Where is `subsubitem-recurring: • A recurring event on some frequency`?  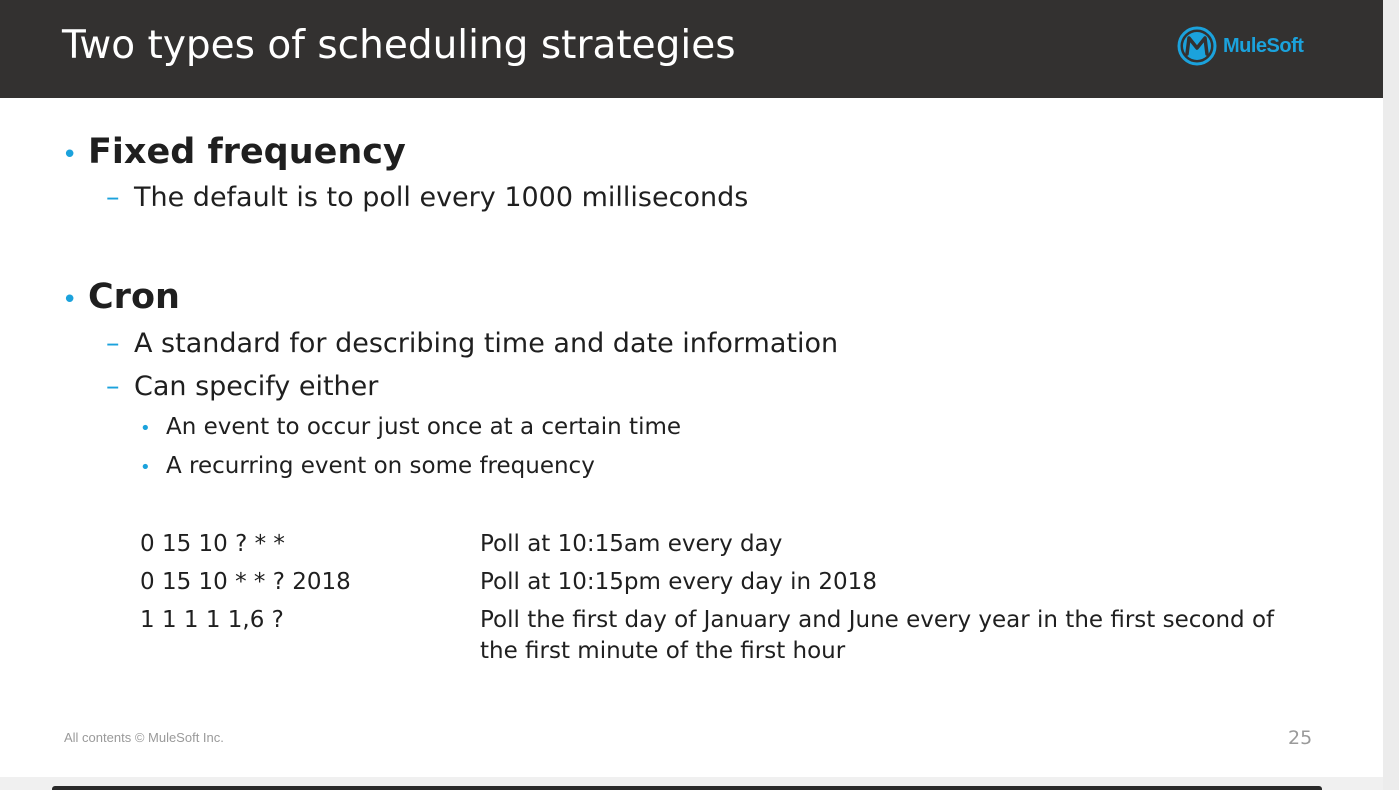
subsubitem-recurring: • A recurring event on some frequency is located at coordinates (367, 467).